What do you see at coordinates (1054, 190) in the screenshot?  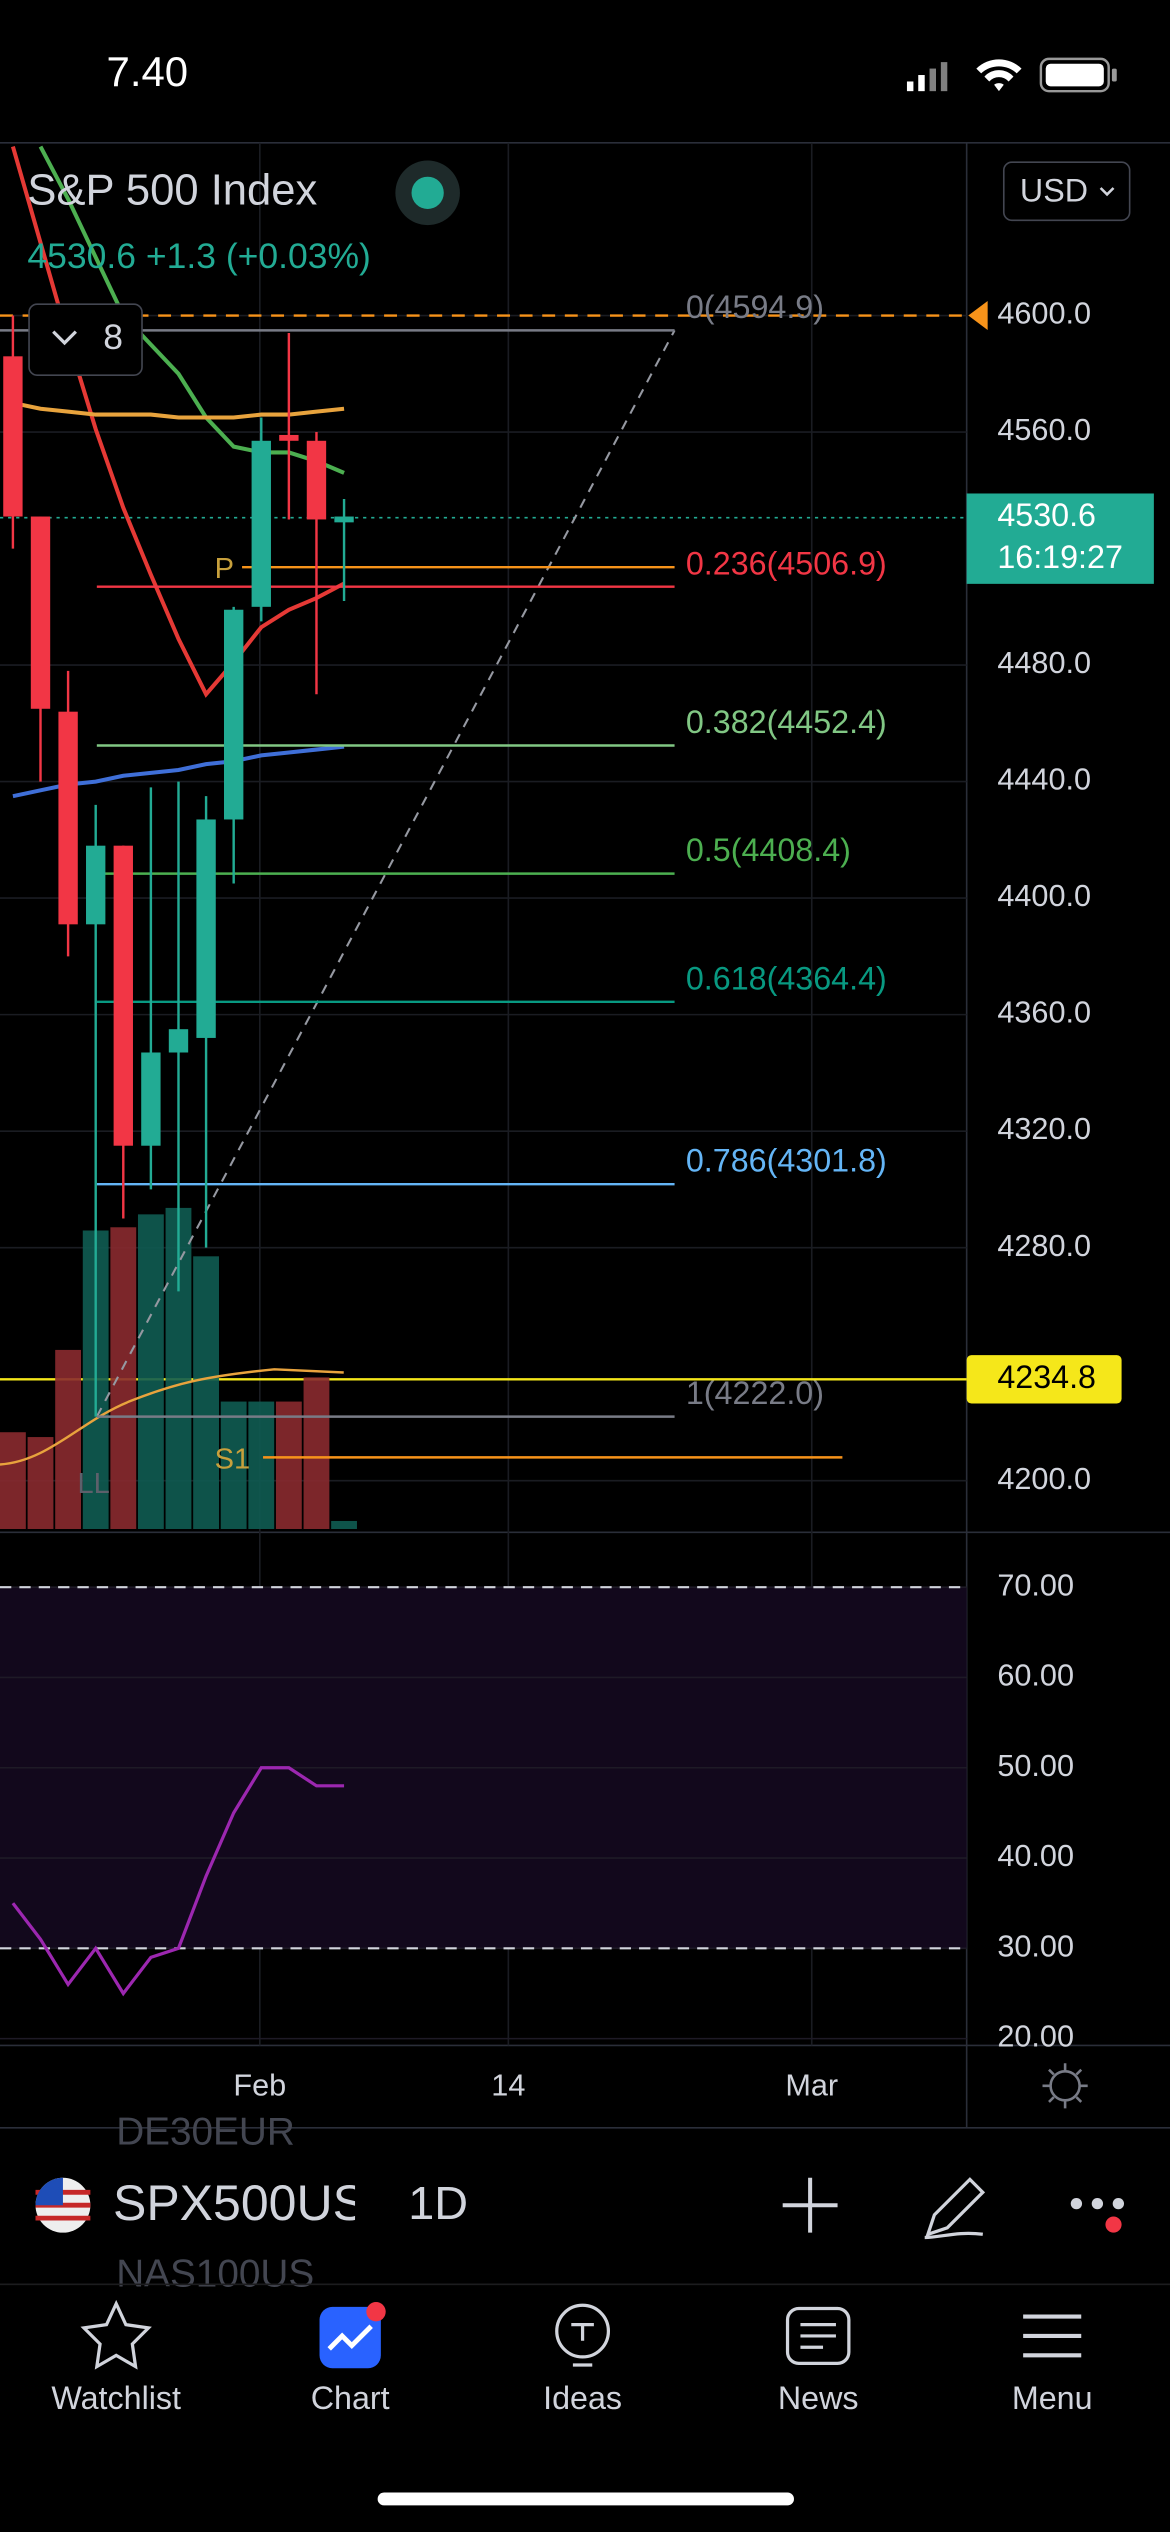 I see `currency: USD` at bounding box center [1054, 190].